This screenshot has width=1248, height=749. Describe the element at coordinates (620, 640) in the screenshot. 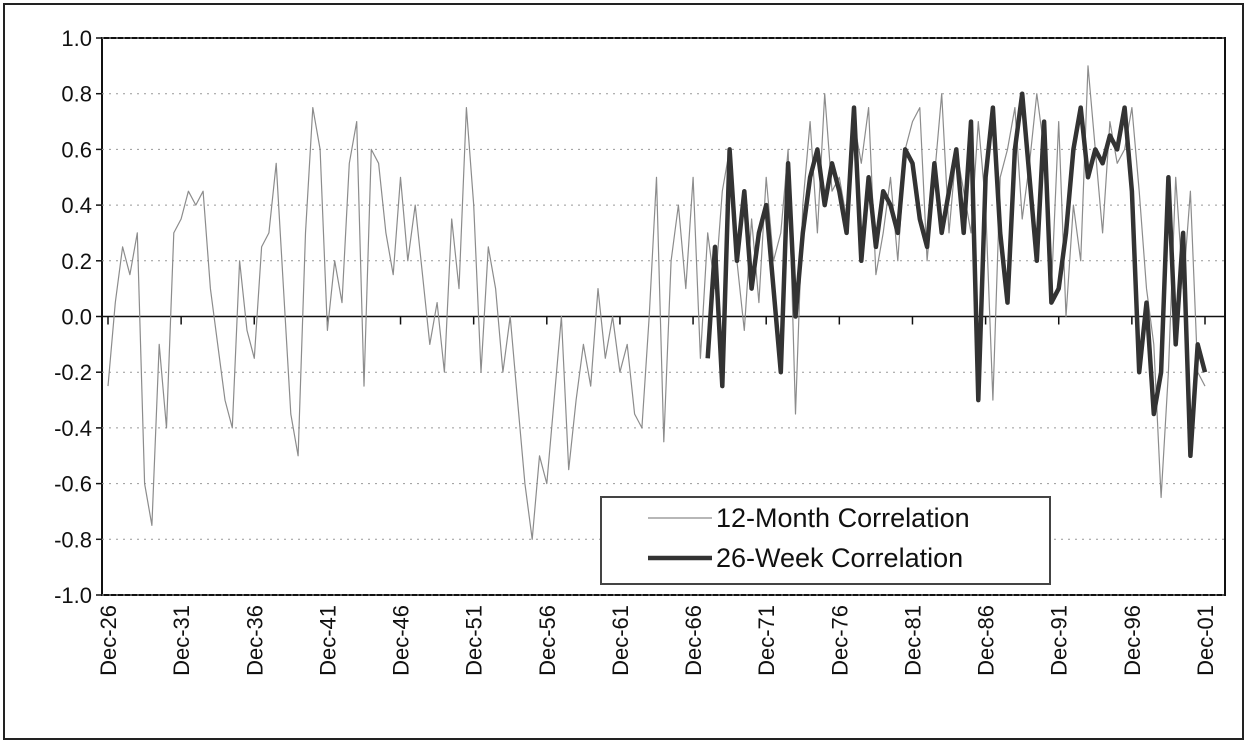

I see `x-tick-label: Dec-61` at that location.